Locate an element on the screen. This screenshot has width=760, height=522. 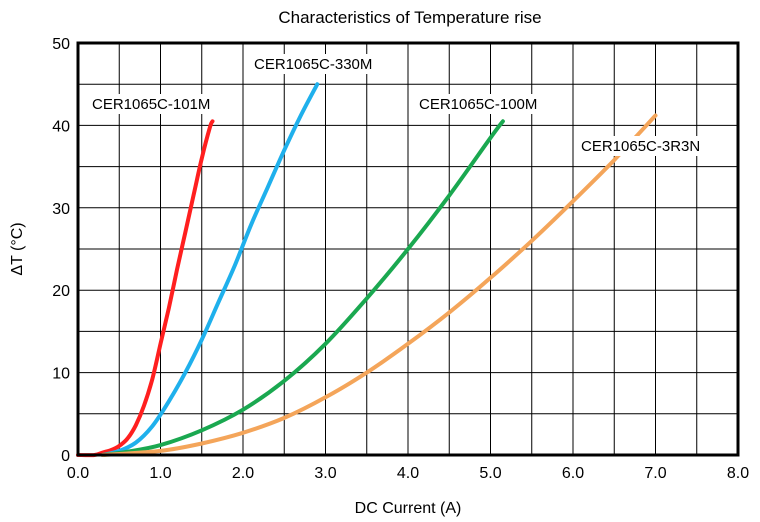
x-tick-label: 7.0 is located at coordinates (655, 473).